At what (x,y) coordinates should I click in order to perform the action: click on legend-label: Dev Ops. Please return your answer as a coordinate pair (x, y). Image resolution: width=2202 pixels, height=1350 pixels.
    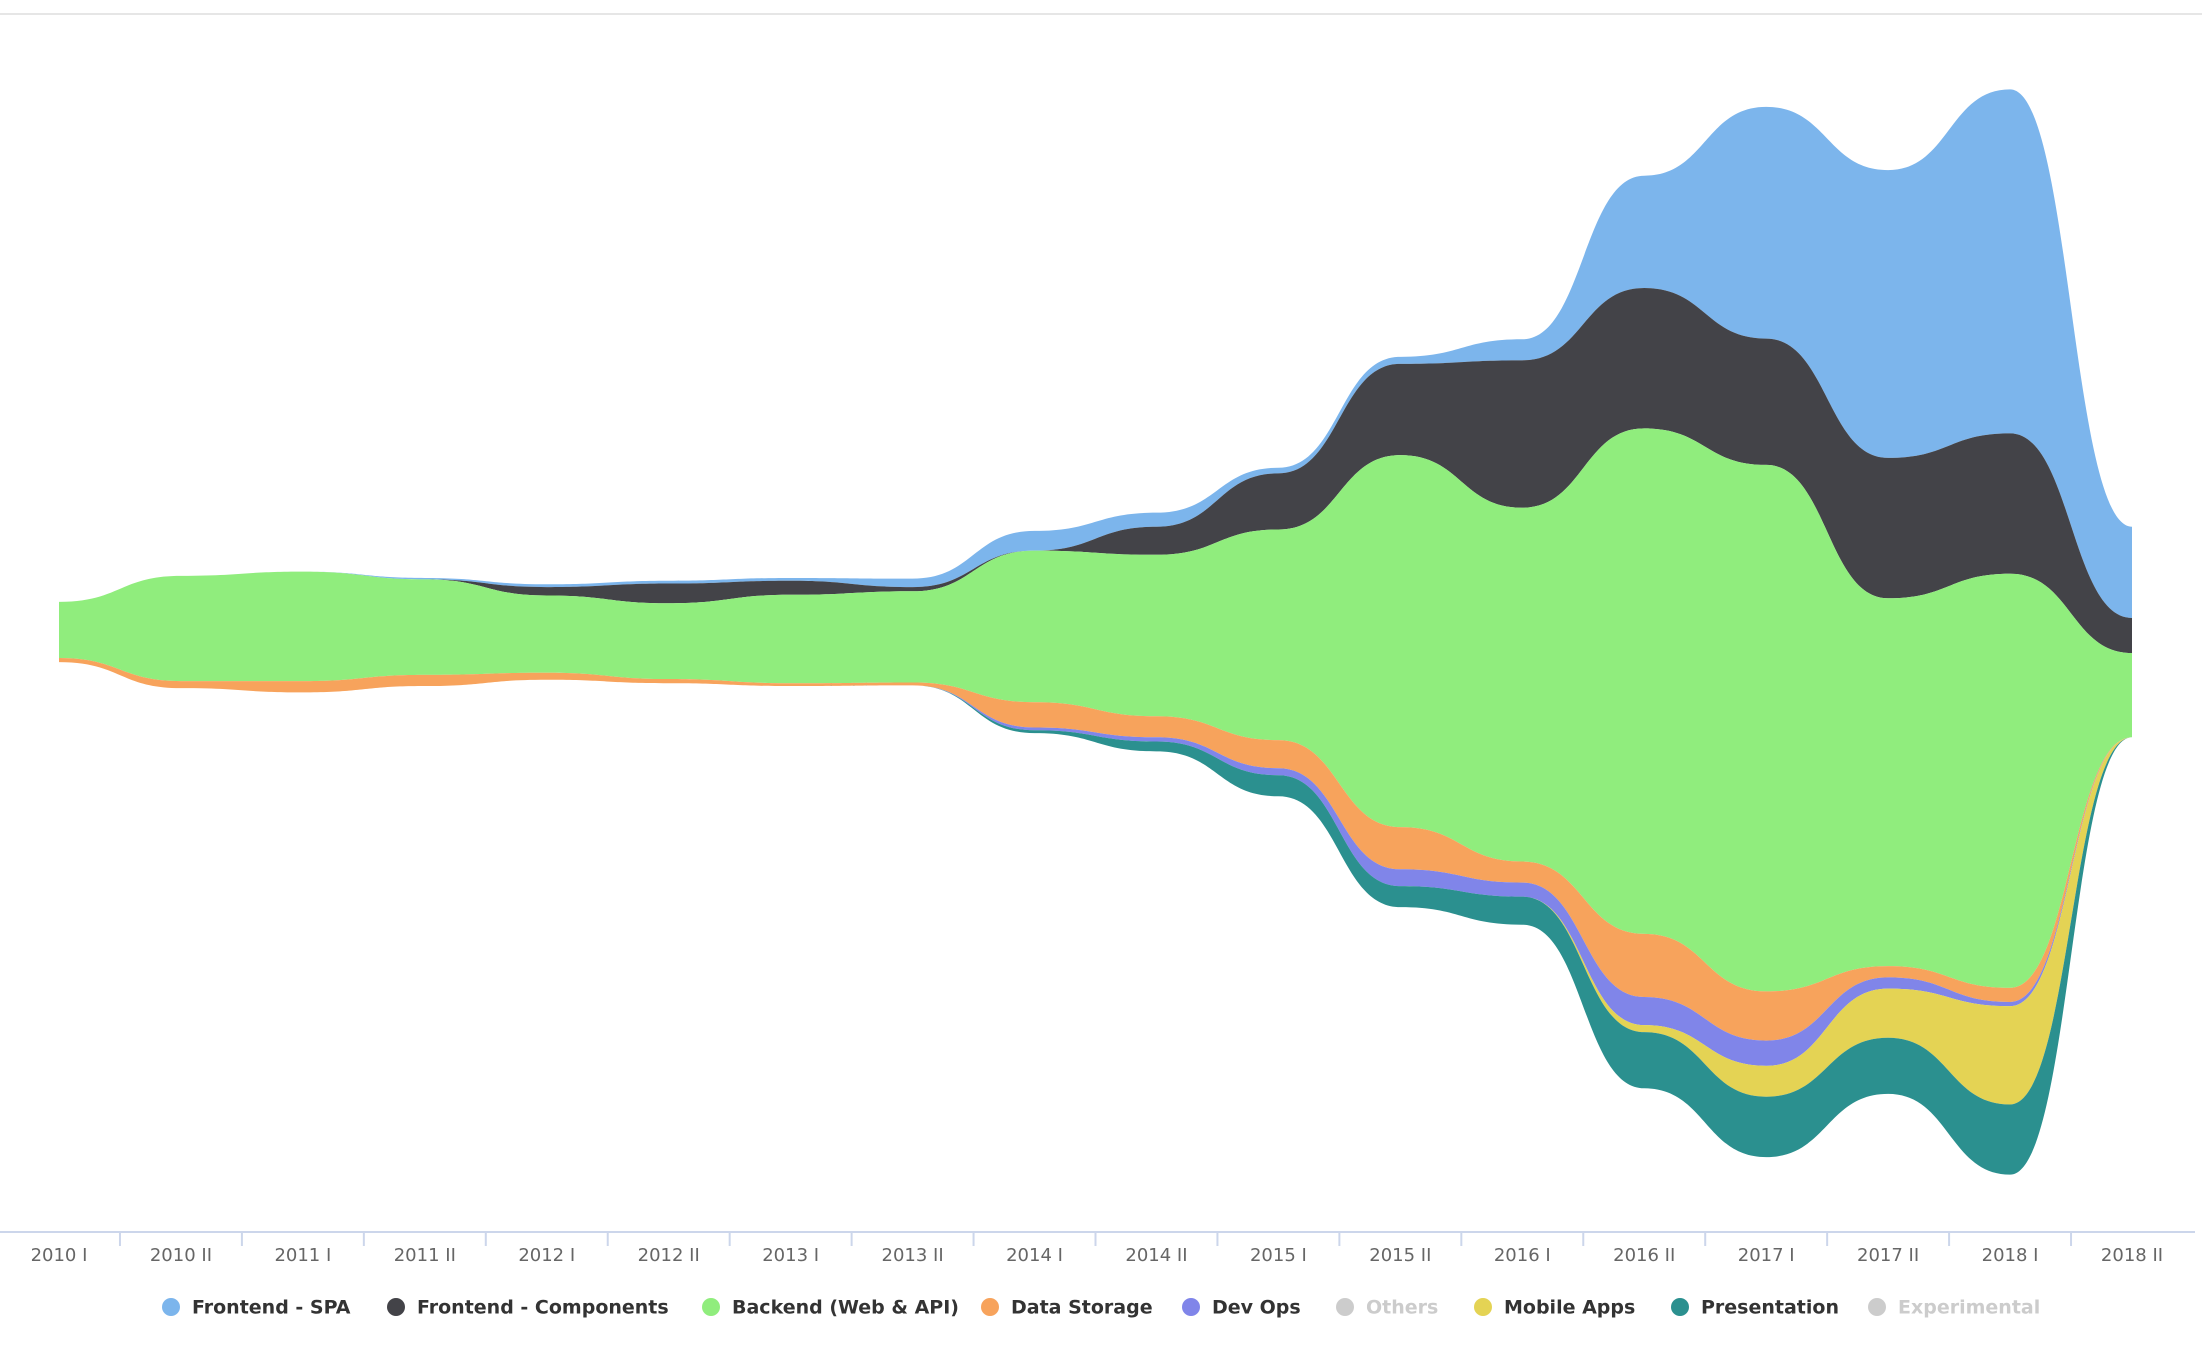
    Looking at the image, I should click on (1256, 1308).